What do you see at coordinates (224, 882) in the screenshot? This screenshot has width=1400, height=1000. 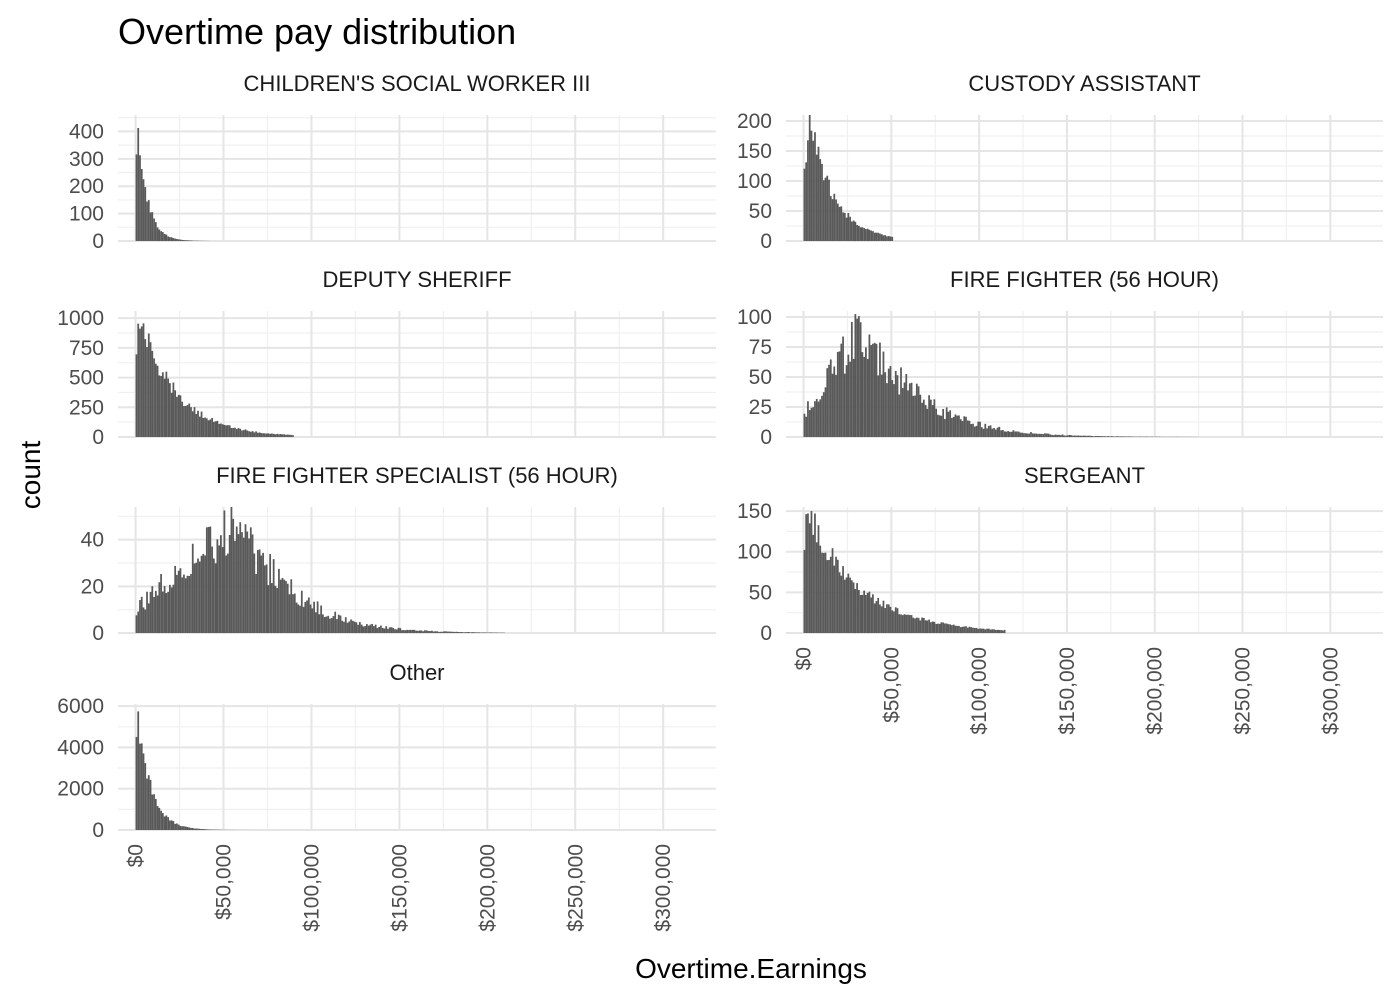 I see `x-tick-label: $50,000` at bounding box center [224, 882].